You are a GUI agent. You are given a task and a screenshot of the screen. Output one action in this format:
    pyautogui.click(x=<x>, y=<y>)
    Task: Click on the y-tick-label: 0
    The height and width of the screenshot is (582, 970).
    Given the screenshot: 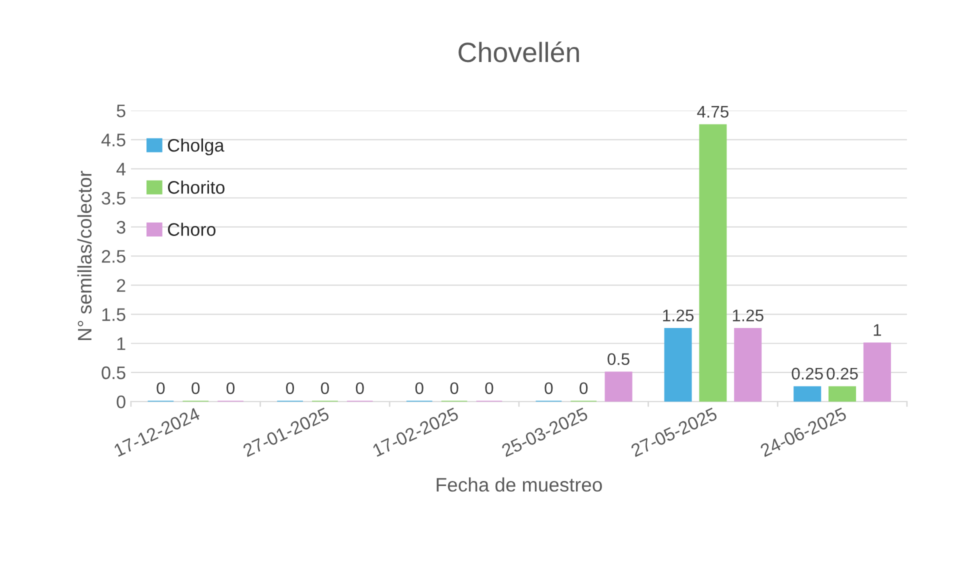 What is the action you would take?
    pyautogui.click(x=121, y=402)
    